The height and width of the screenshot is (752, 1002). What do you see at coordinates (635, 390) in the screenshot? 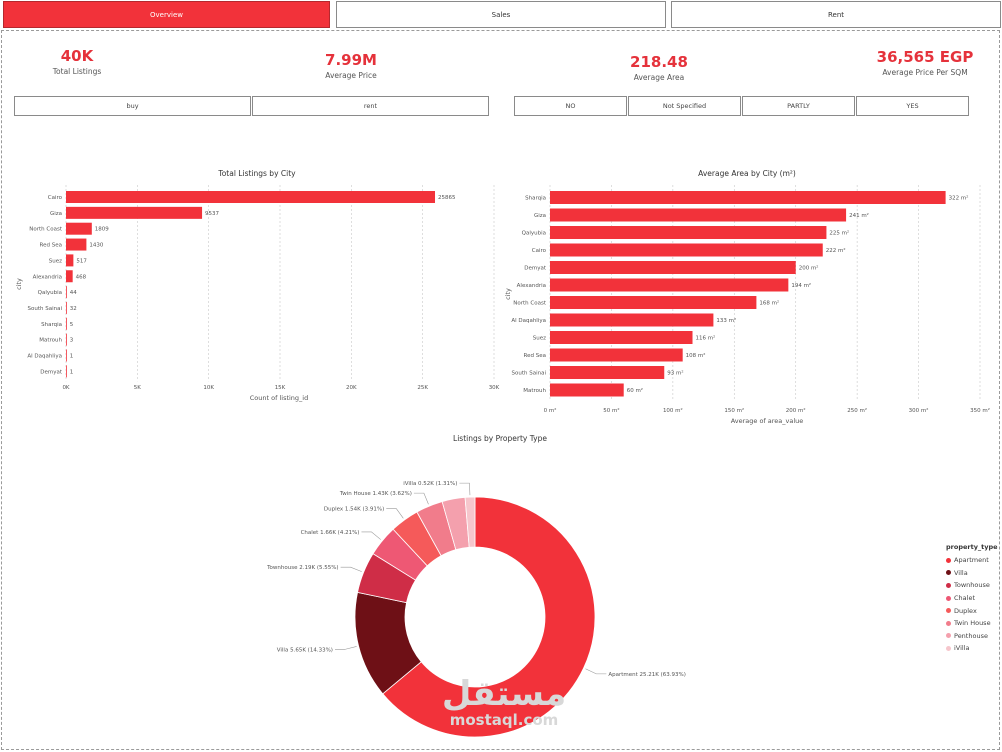
I see `data-label: 60 m²` at bounding box center [635, 390].